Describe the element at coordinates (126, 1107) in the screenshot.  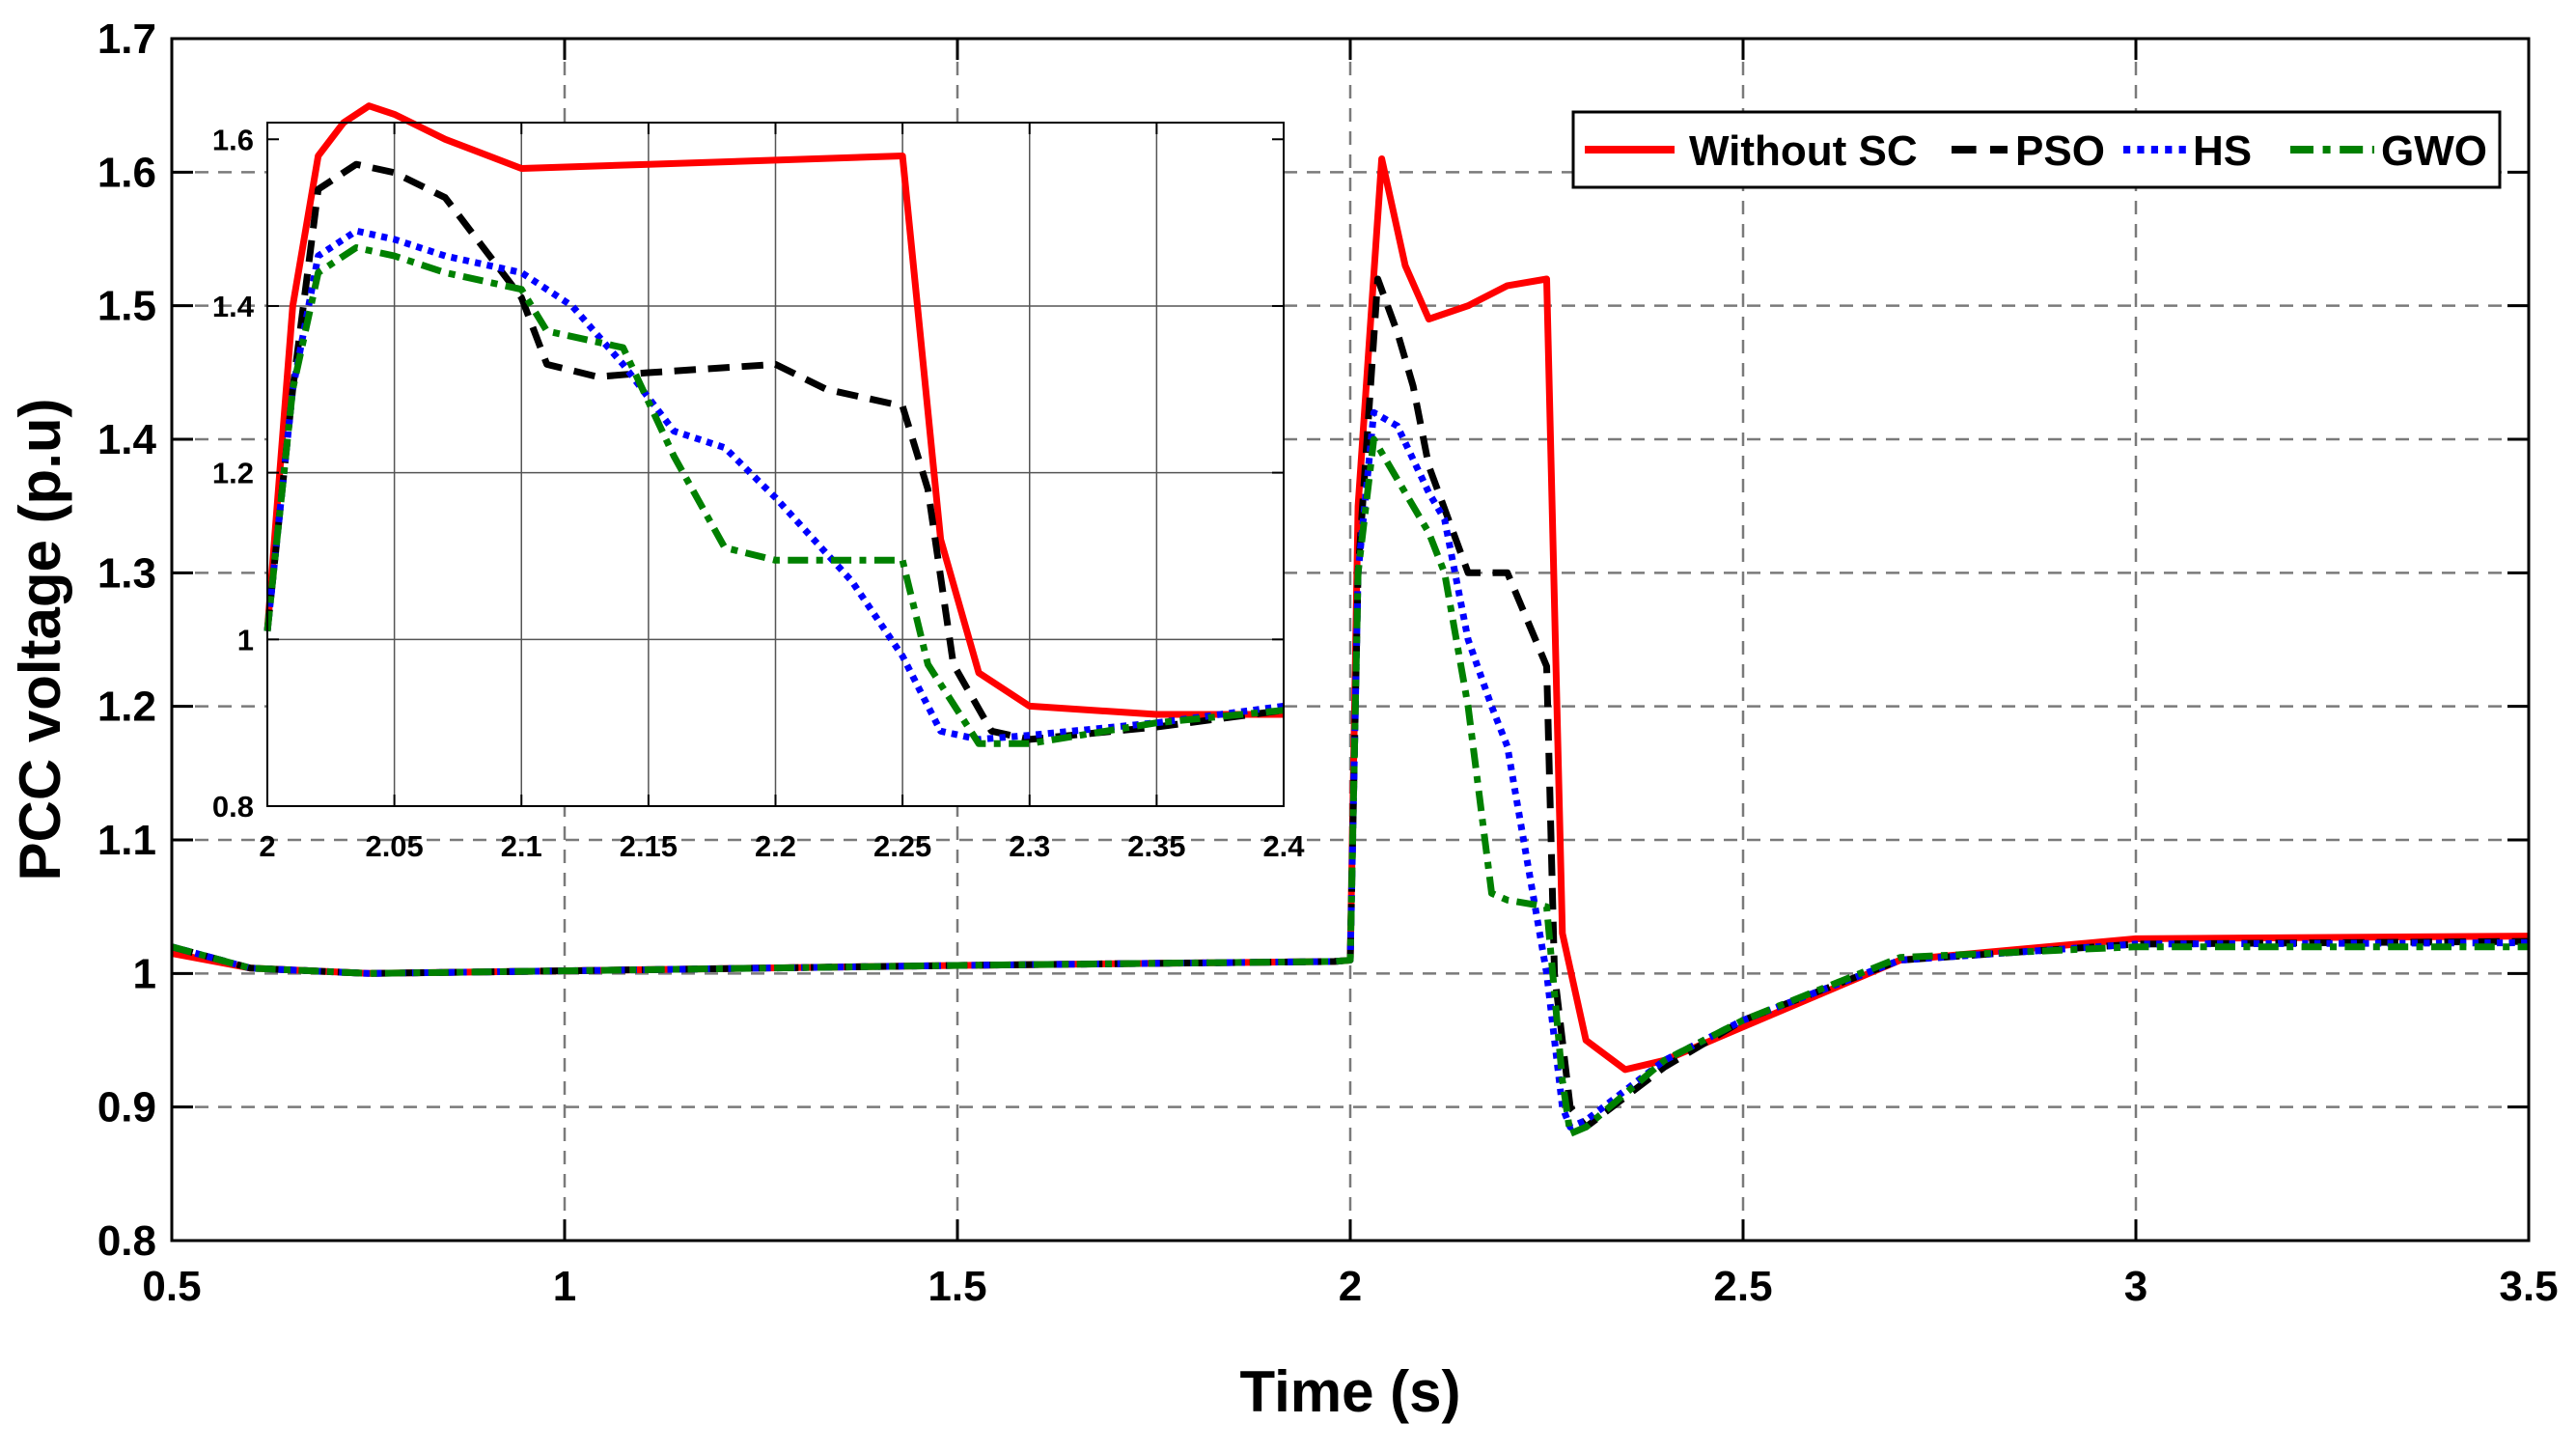
I see `main-ytick-label: 0.9` at that location.